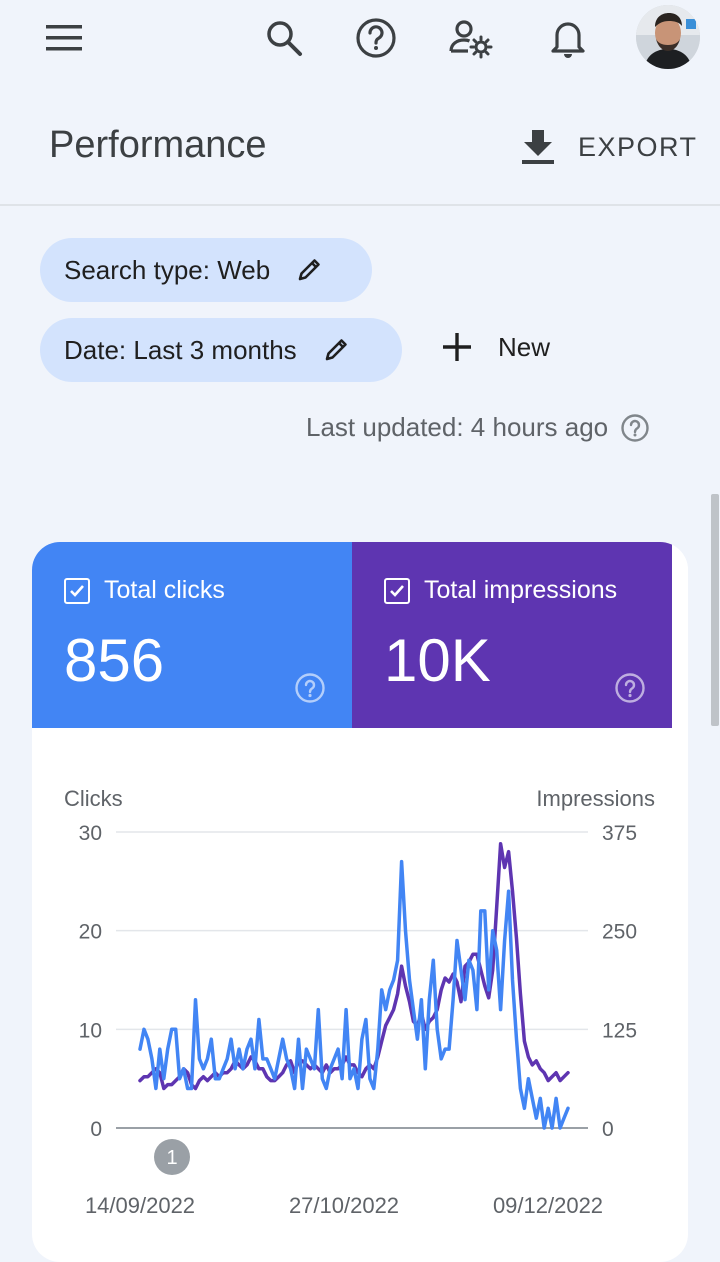 The height and width of the screenshot is (1262, 720). What do you see at coordinates (354, 966) in the screenshot?
I see `impressions-series-line` at bounding box center [354, 966].